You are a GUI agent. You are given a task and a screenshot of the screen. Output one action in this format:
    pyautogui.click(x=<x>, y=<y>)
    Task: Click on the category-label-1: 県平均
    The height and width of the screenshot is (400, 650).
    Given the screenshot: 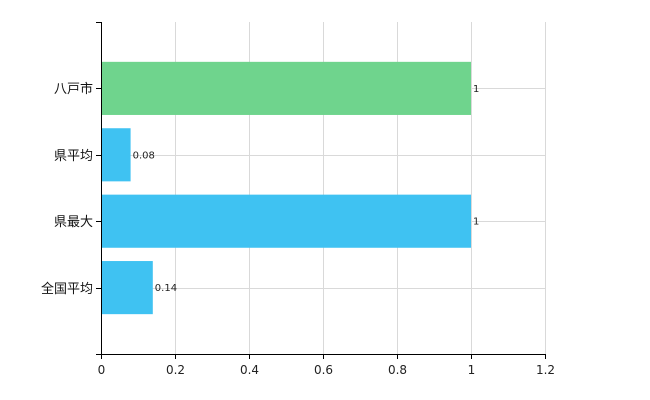 What is the action you would take?
    pyautogui.click(x=73, y=156)
    